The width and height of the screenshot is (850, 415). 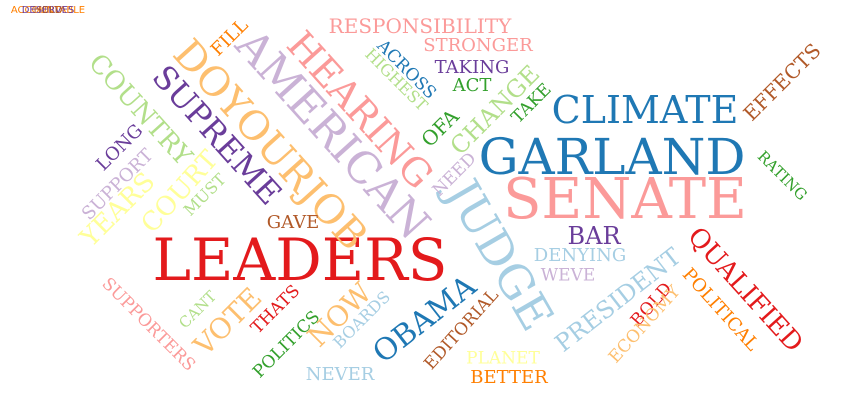 I want to click on word-better: BETTER, so click(x=509, y=377).